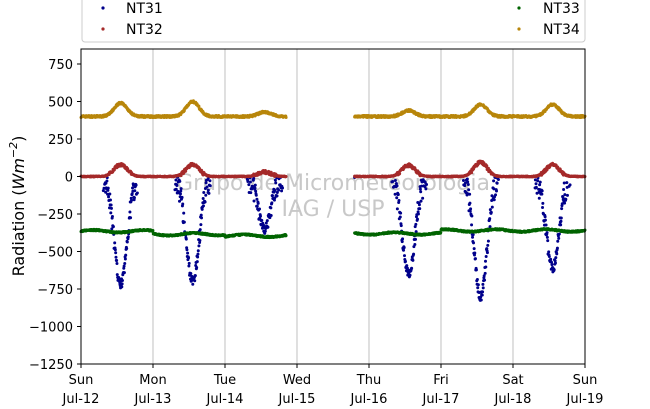  What do you see at coordinates (297, 380) in the screenshot?
I see `x-tick-label-day: Wed` at bounding box center [297, 380].